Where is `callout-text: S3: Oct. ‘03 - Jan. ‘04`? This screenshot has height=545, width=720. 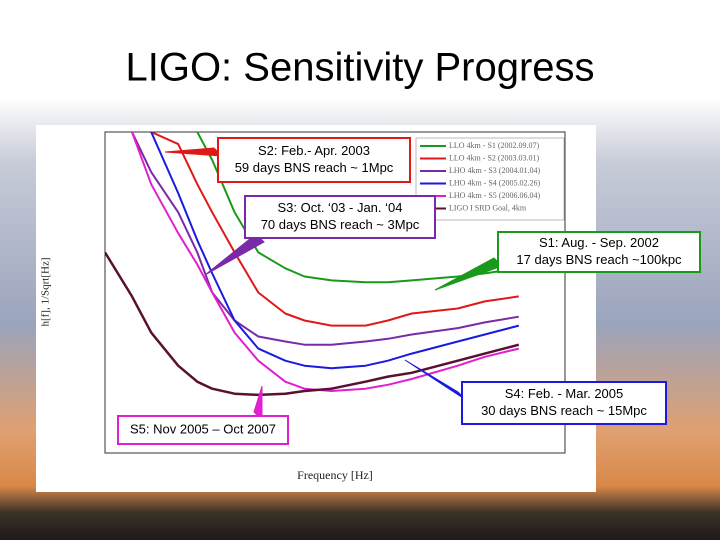 callout-text: S3: Oct. ‘03 - Jan. ‘04 is located at coordinates (339, 207).